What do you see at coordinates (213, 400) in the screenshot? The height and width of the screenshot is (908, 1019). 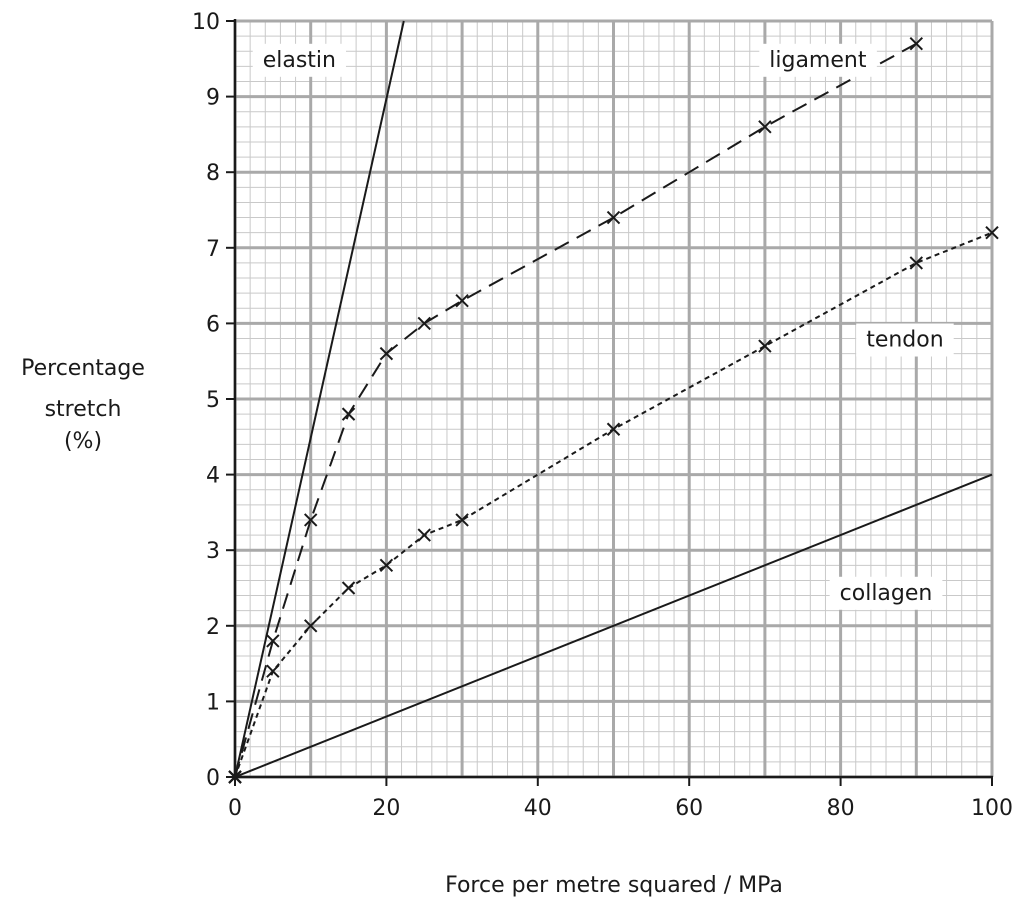 I see `y-tick-label: 5` at bounding box center [213, 400].